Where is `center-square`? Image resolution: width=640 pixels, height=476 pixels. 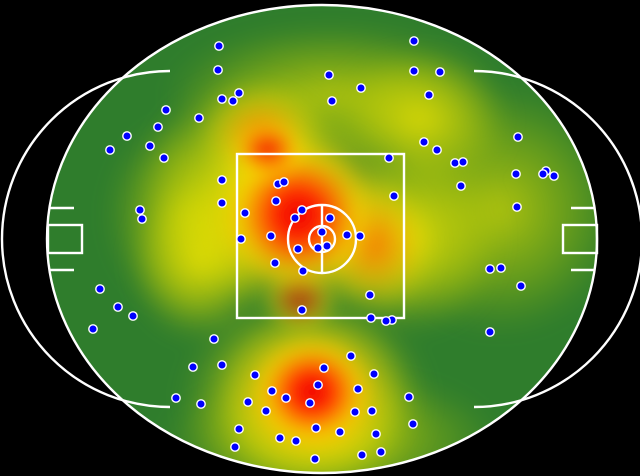
center-square is located at coordinates (320, 236).